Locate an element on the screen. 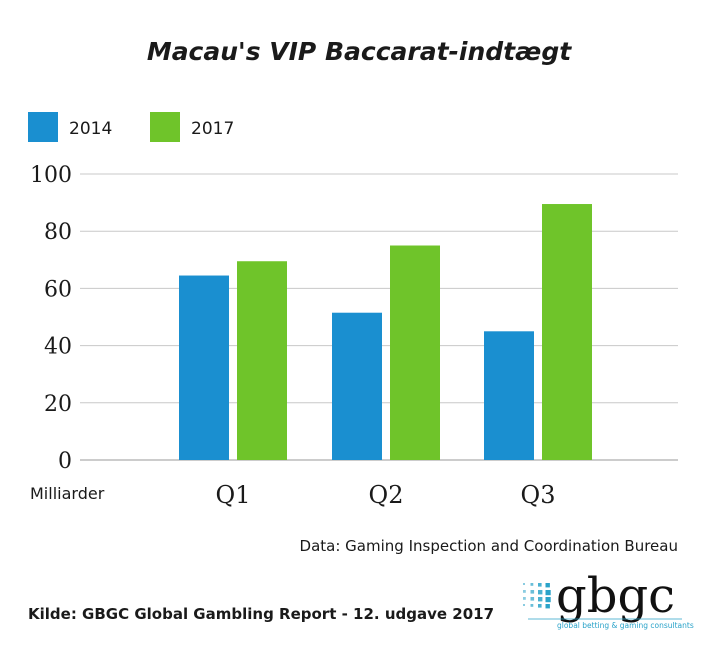 Image resolution: width=718 pixels, height=660 pixels. y-tick-label: 100 is located at coordinates (51, 175).